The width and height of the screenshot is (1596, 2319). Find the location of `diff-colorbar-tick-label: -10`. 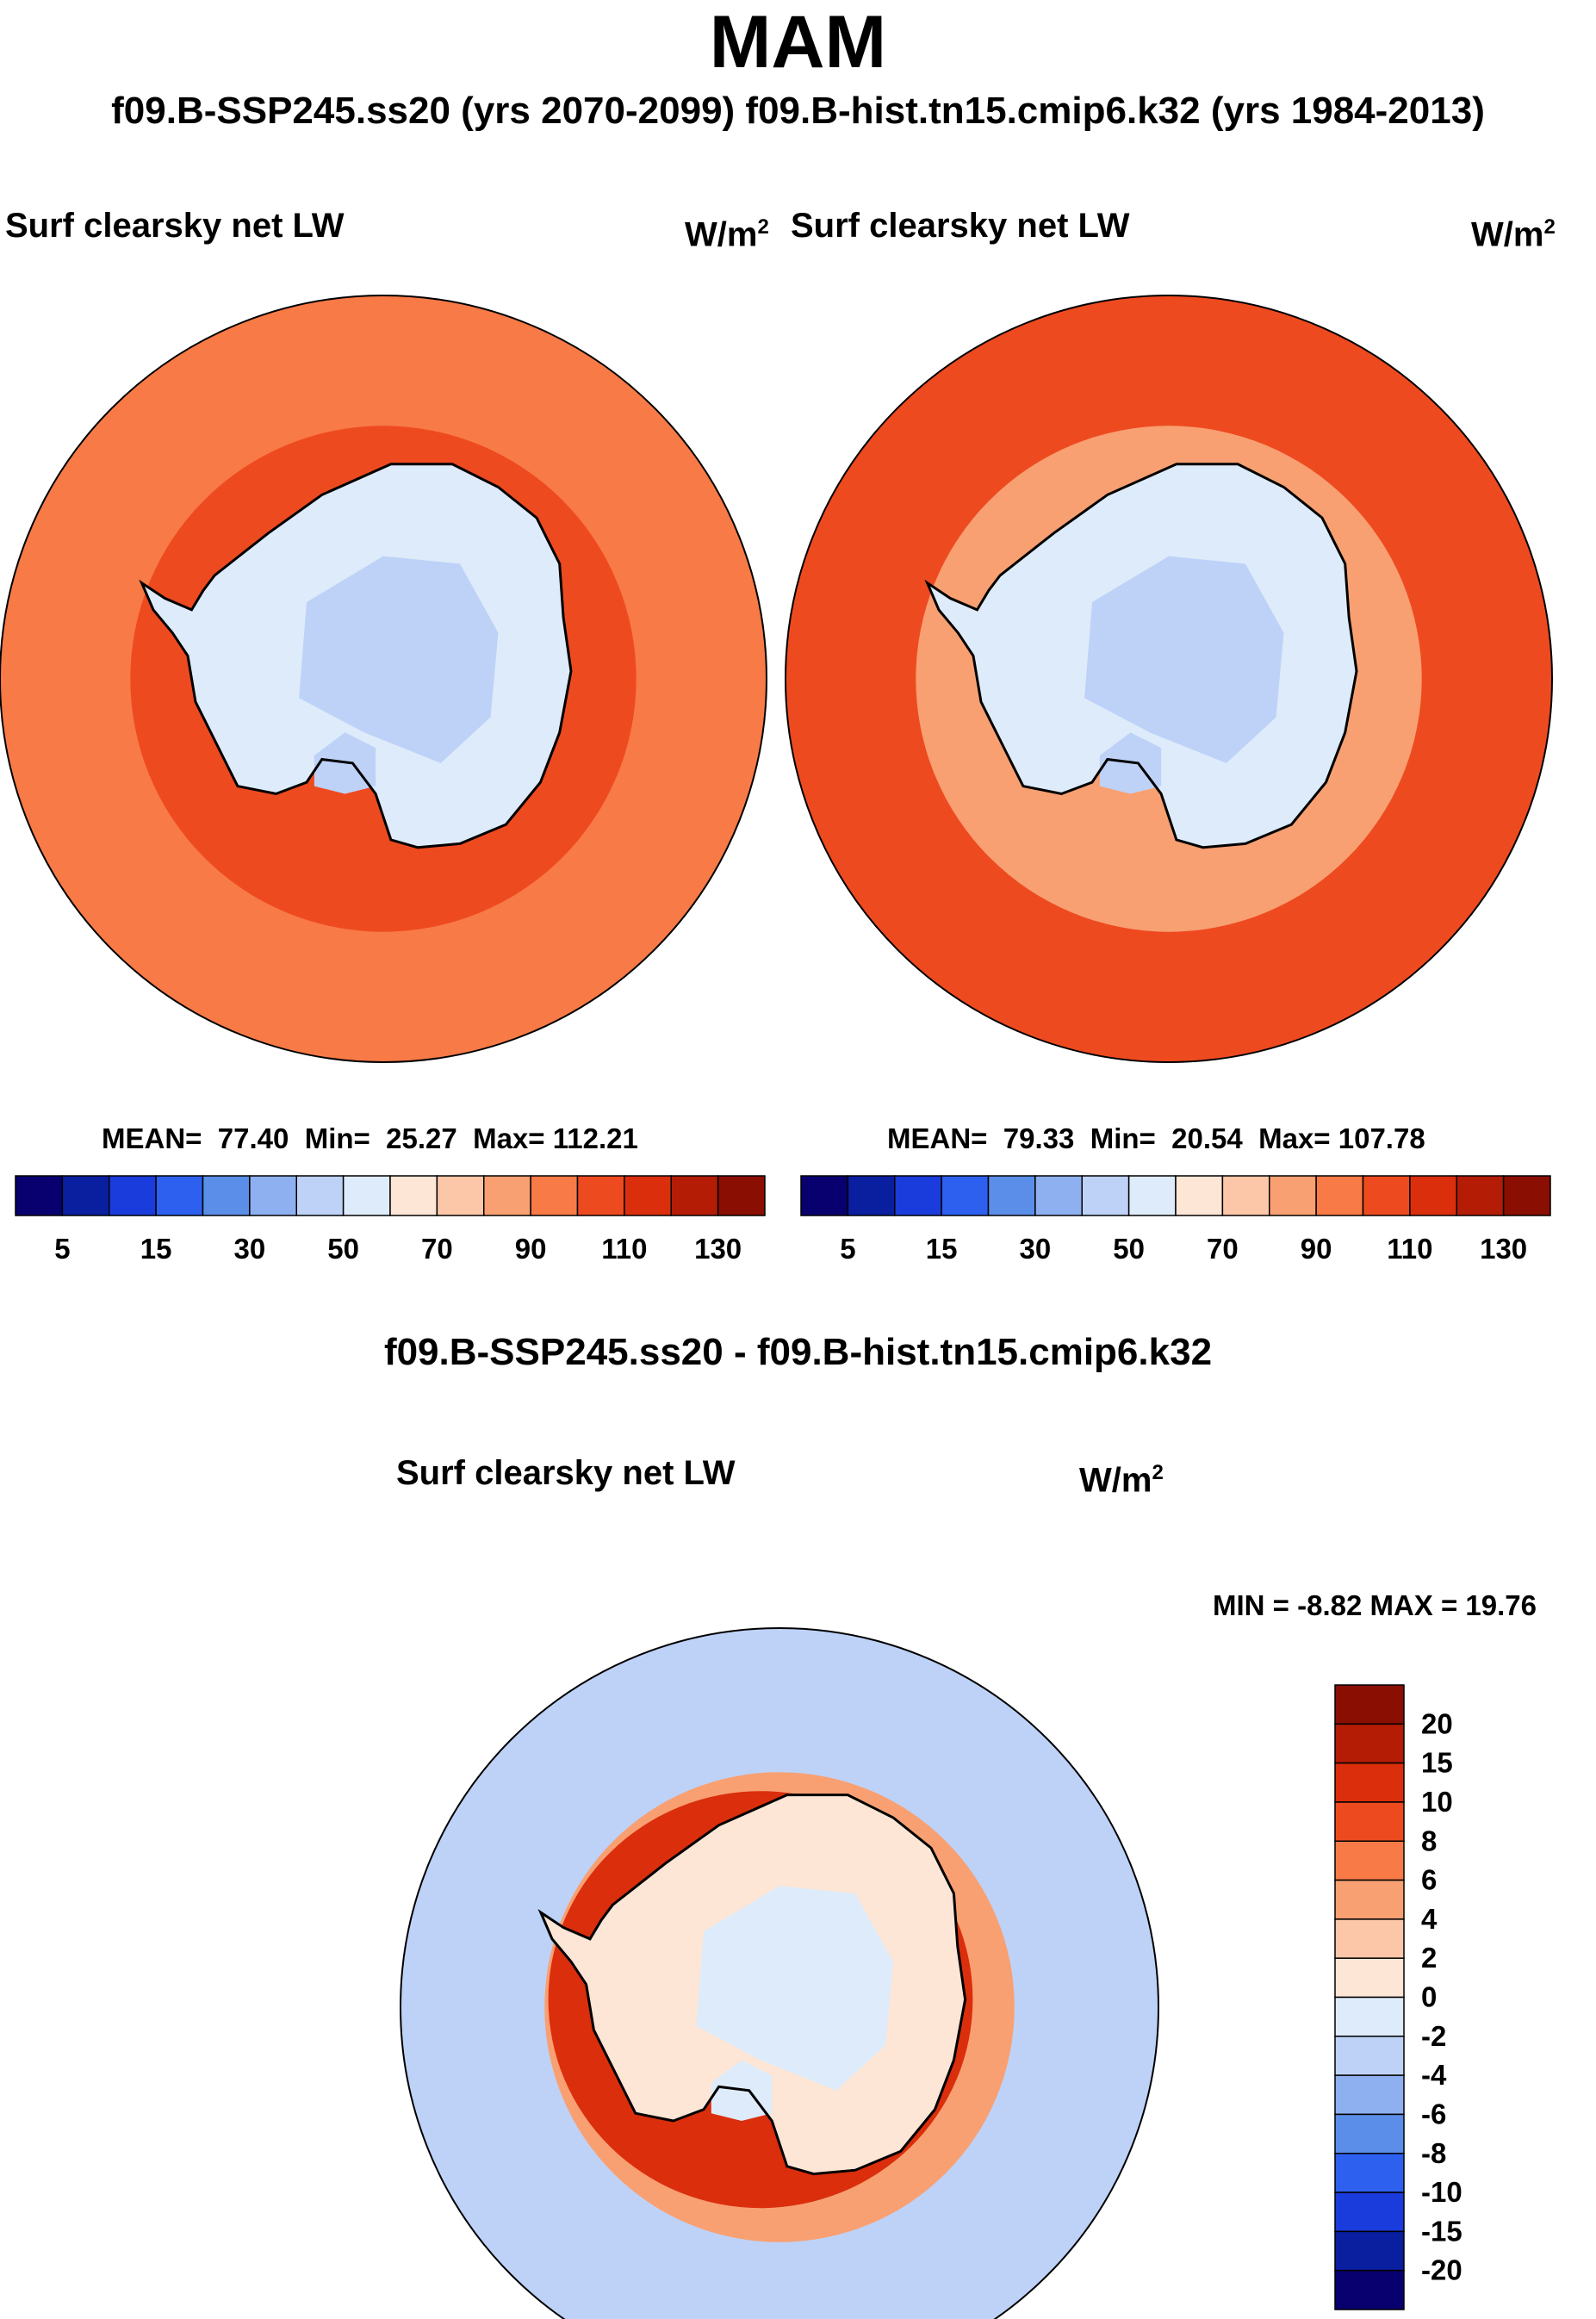

diff-colorbar-tick-label: -10 is located at coordinates (1441, 2192).